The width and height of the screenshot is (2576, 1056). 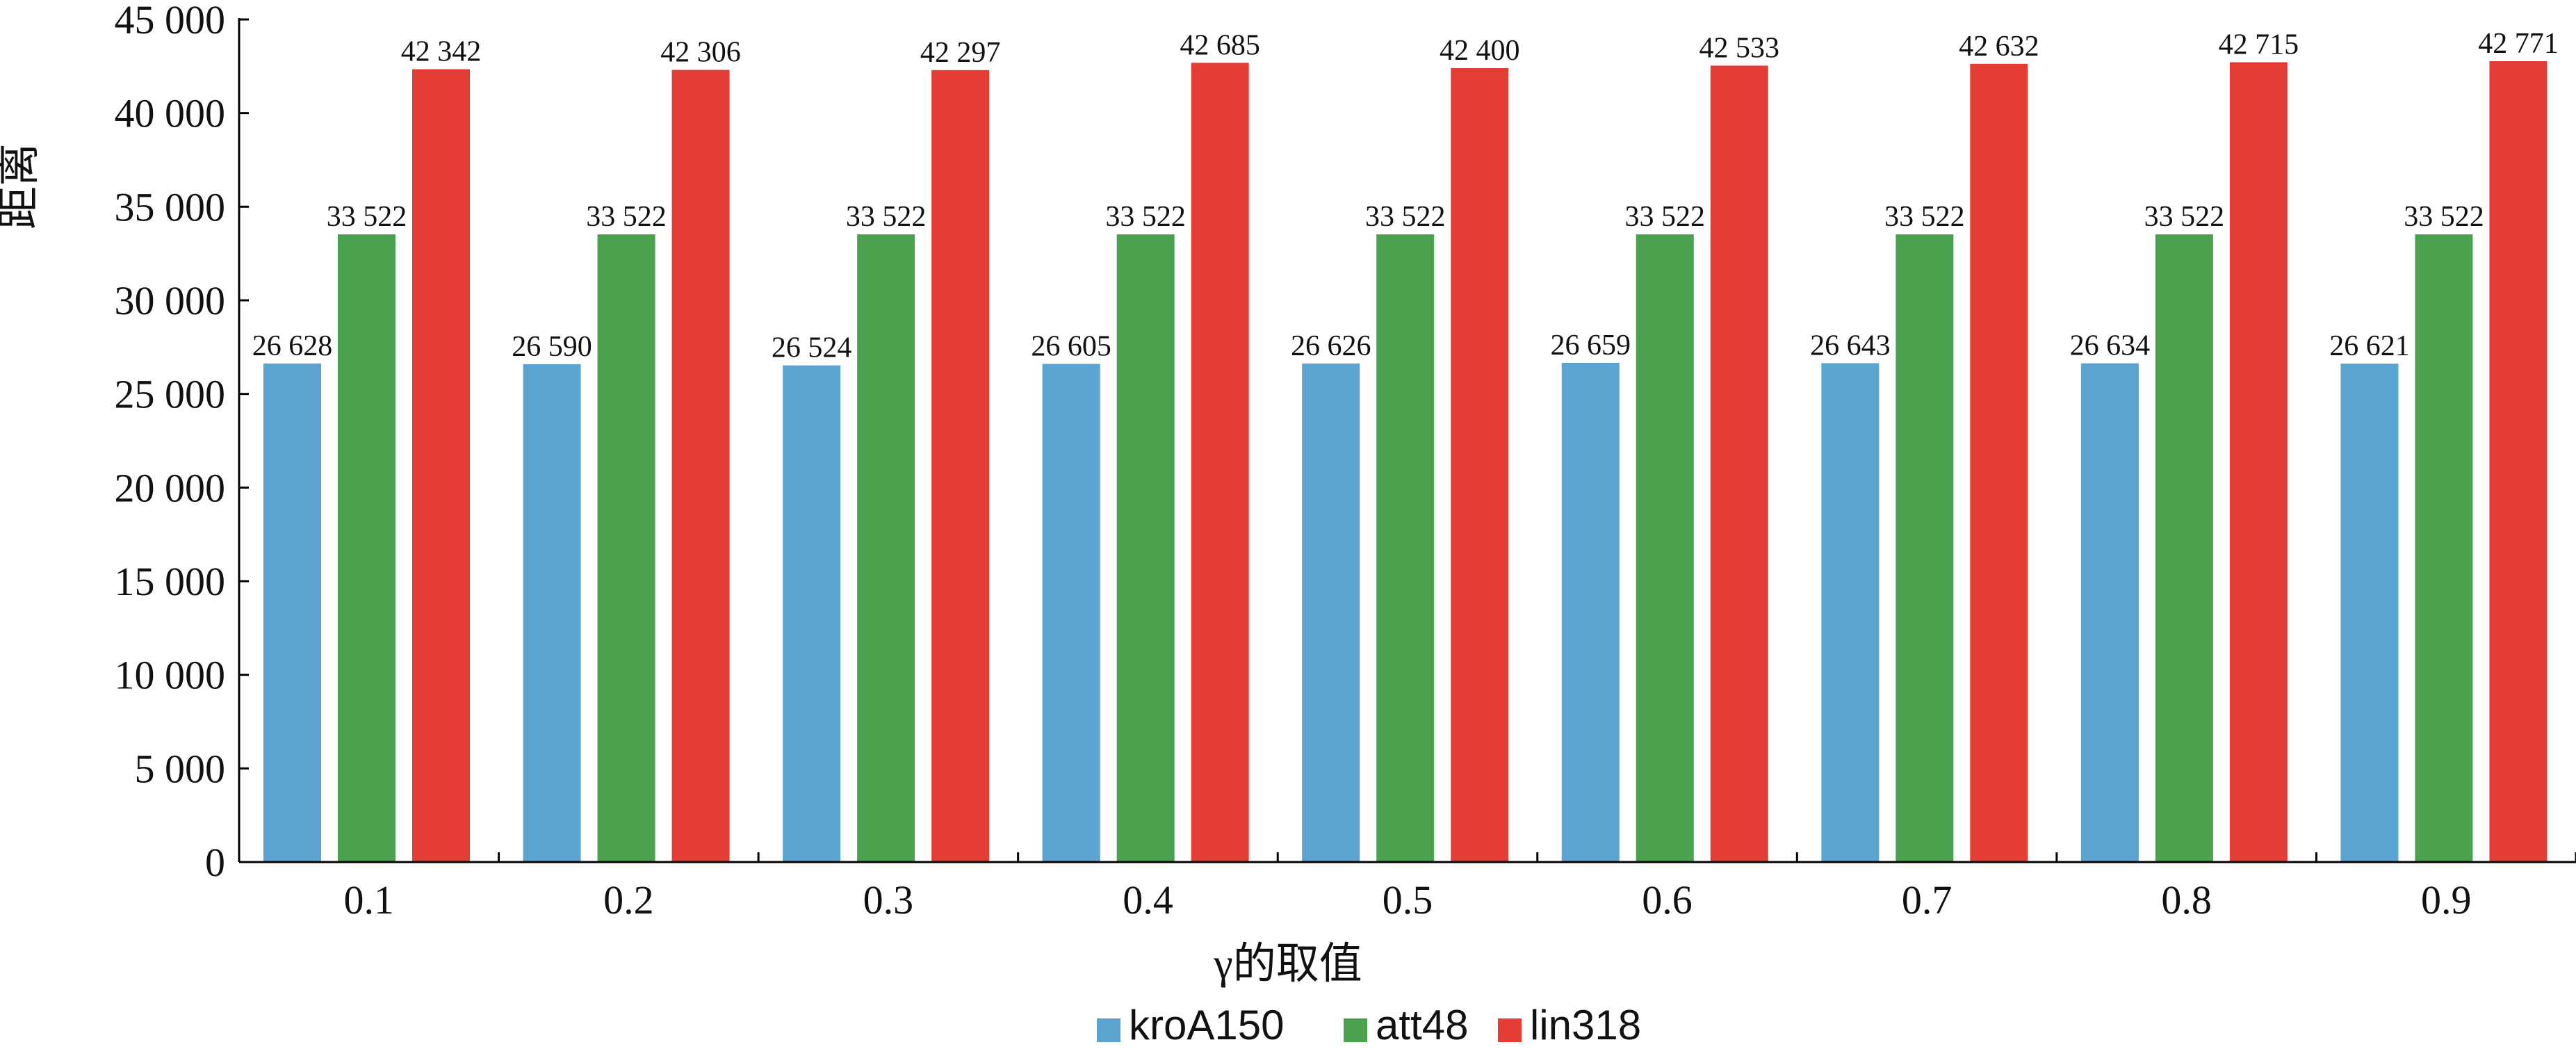 What do you see at coordinates (552, 347) in the screenshot?
I see `data-label-kroA150-0.2: 26 590` at bounding box center [552, 347].